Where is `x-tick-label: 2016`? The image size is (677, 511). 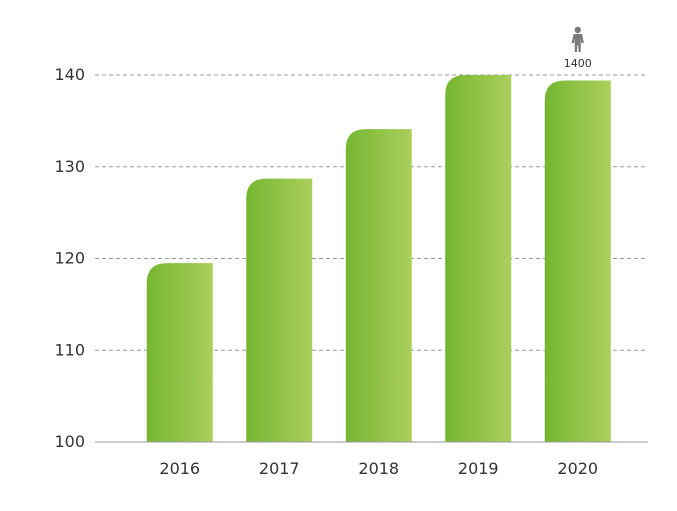
x-tick-label: 2016 is located at coordinates (179, 468).